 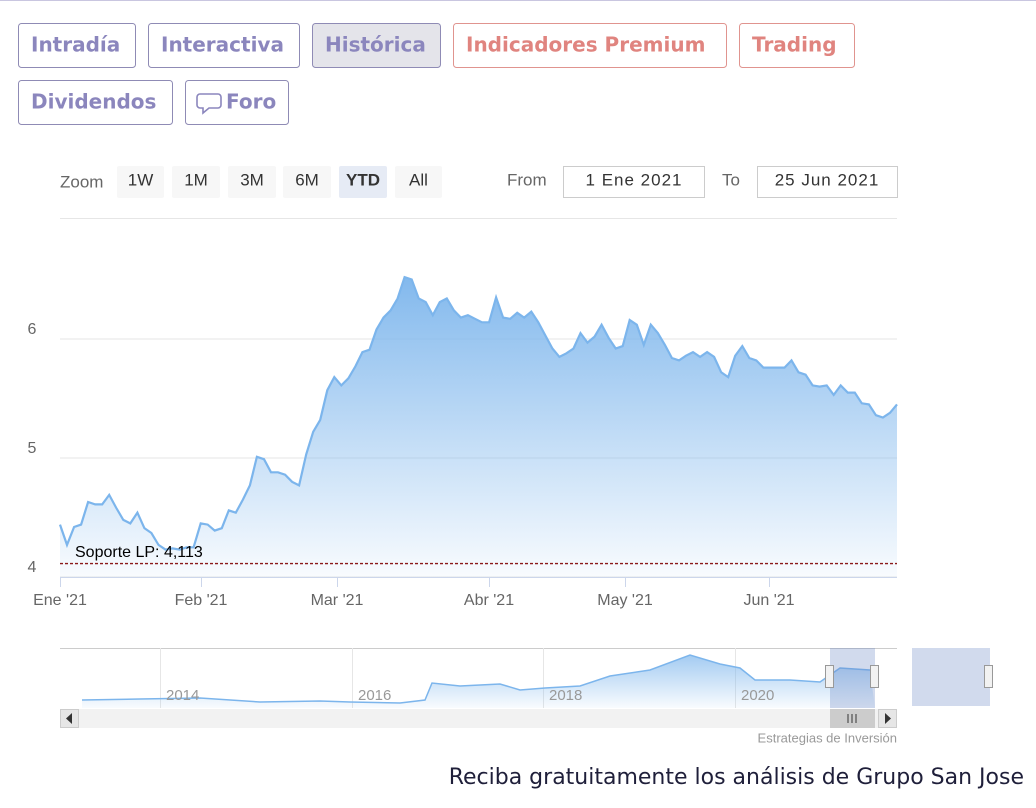 What do you see at coordinates (565, 695) in the screenshot?
I see `navigator-label: 2018` at bounding box center [565, 695].